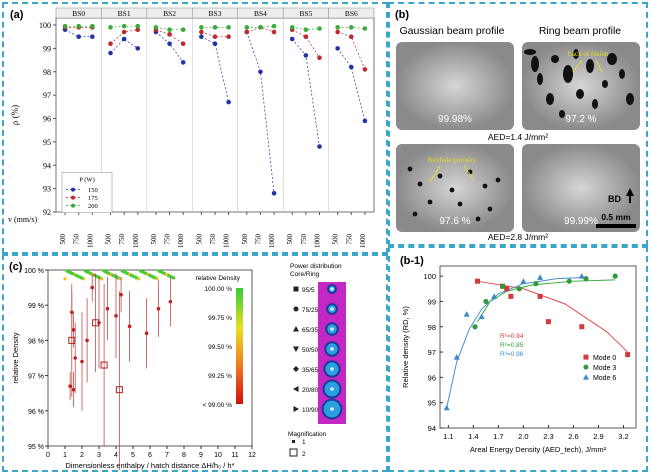  I want to click on y-tick-label: 92, so click(47, 212).